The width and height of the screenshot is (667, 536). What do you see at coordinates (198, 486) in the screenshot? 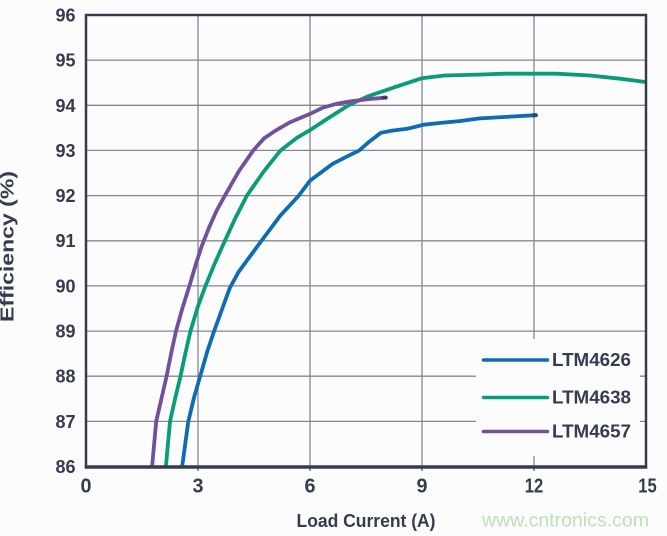
I see `svg-text: 3` at bounding box center [198, 486].